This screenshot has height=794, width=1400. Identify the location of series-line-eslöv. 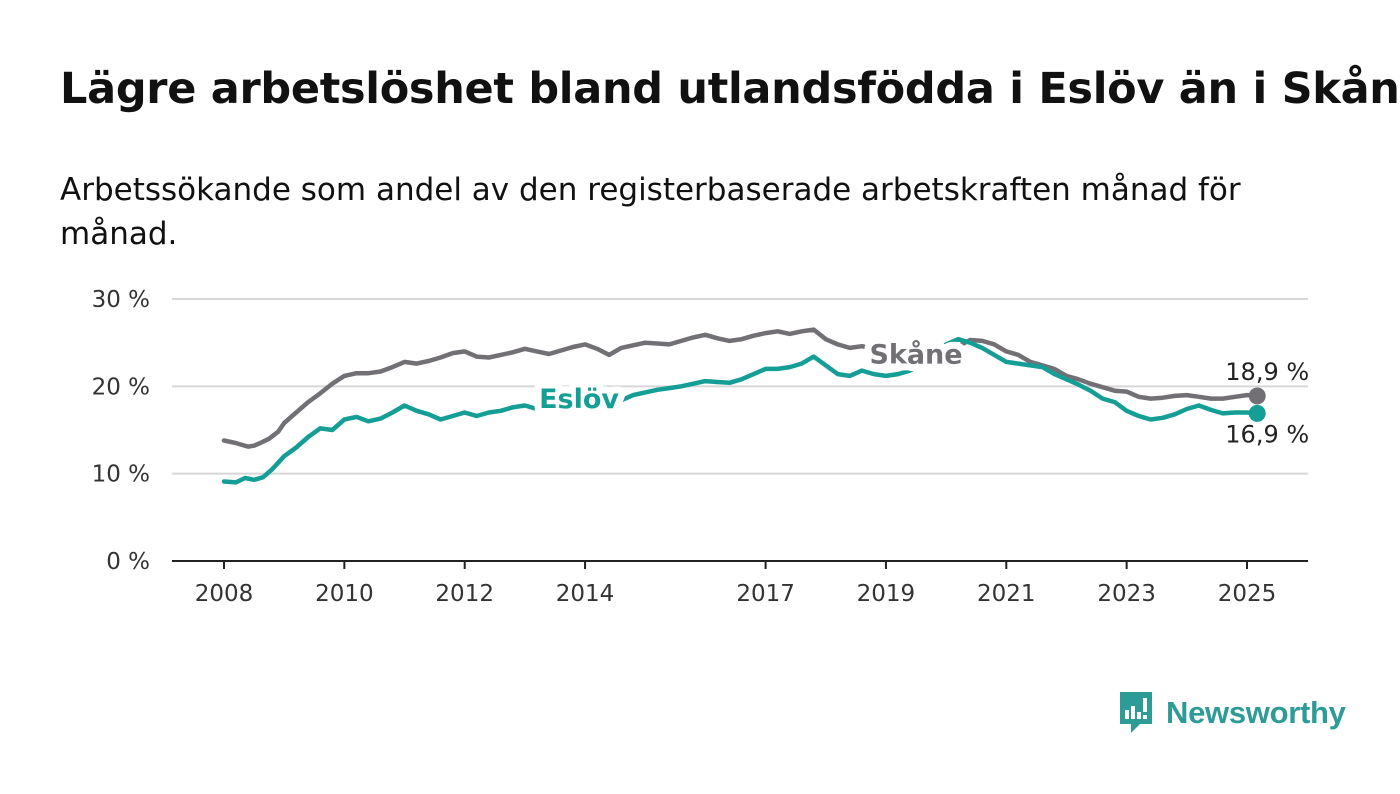
(740, 410).